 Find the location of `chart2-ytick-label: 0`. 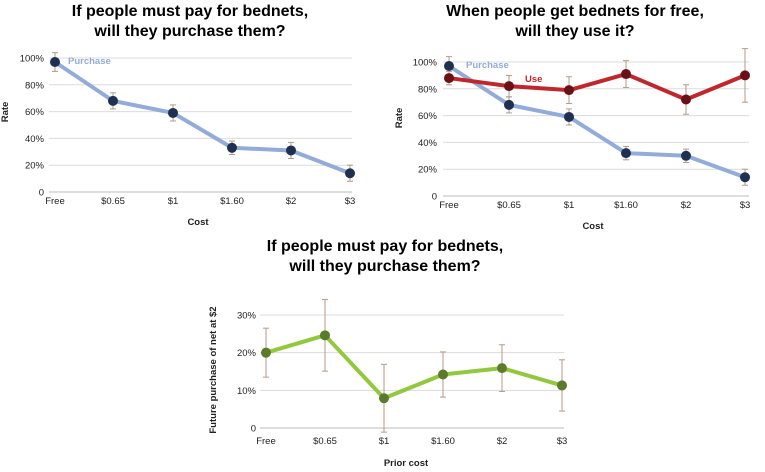

chart2-ytick-label: 0 is located at coordinates (434, 197).